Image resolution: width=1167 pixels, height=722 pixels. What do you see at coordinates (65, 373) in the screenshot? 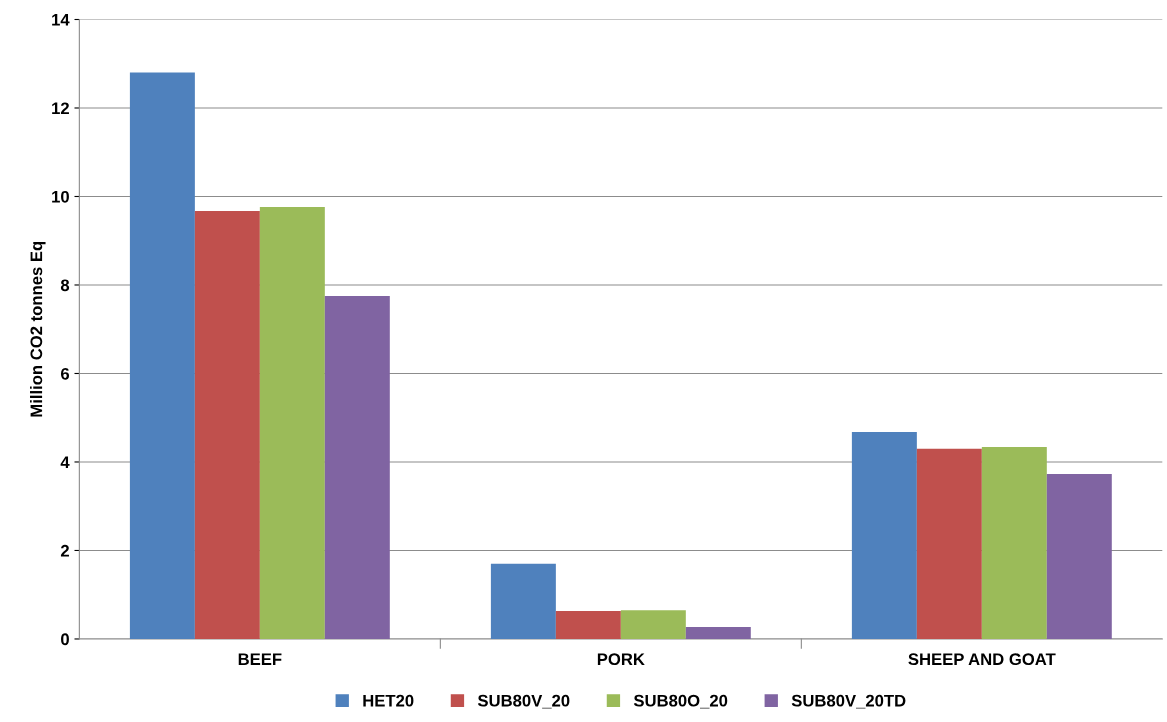
I see `y-tick-label: 6` at bounding box center [65, 373].